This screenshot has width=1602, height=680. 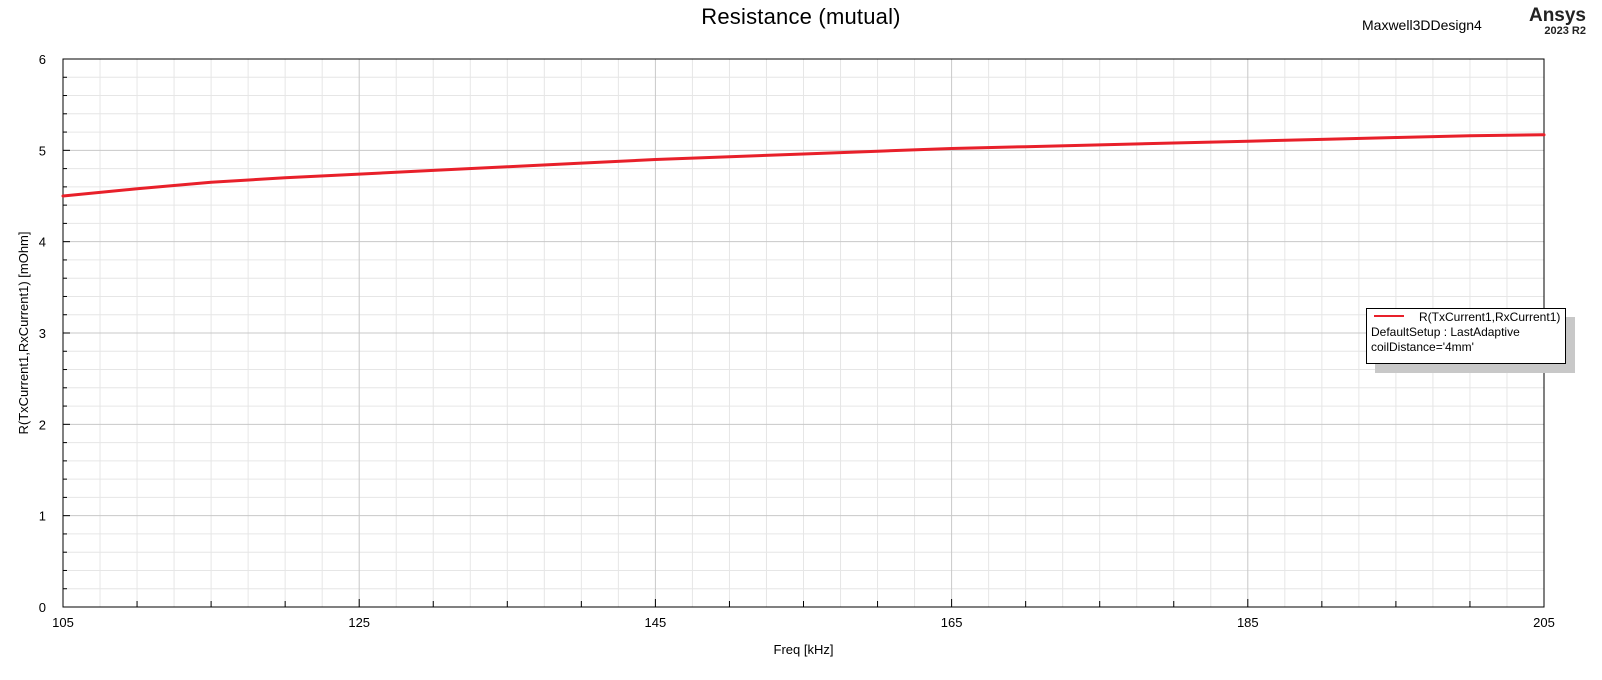 What do you see at coordinates (952, 622) in the screenshot?
I see `x-tick-label: 165` at bounding box center [952, 622].